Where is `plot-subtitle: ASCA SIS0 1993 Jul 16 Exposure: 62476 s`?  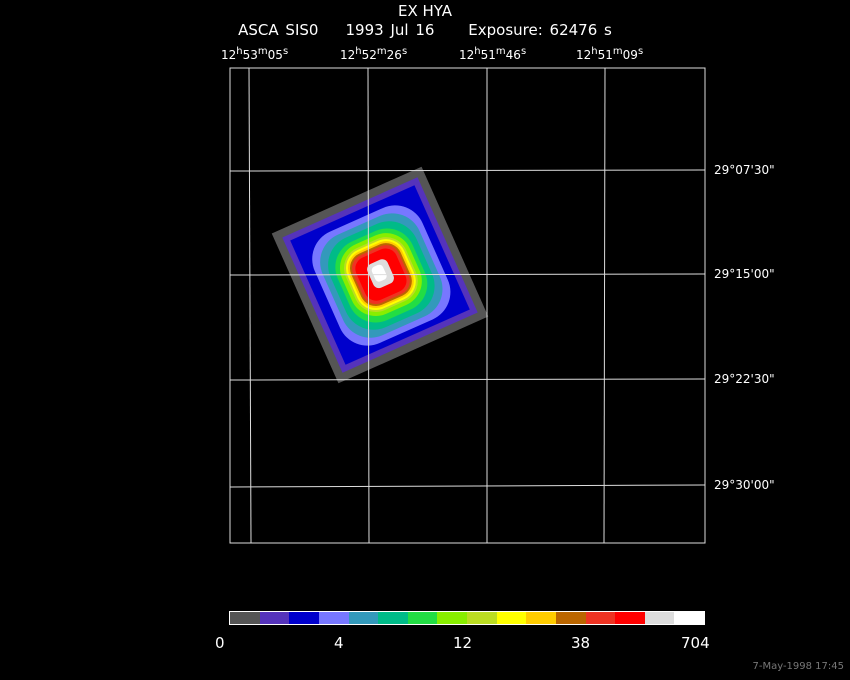 plot-subtitle: ASCA SIS0 1993 Jul 16 Exposure: 62476 s is located at coordinates (425, 30).